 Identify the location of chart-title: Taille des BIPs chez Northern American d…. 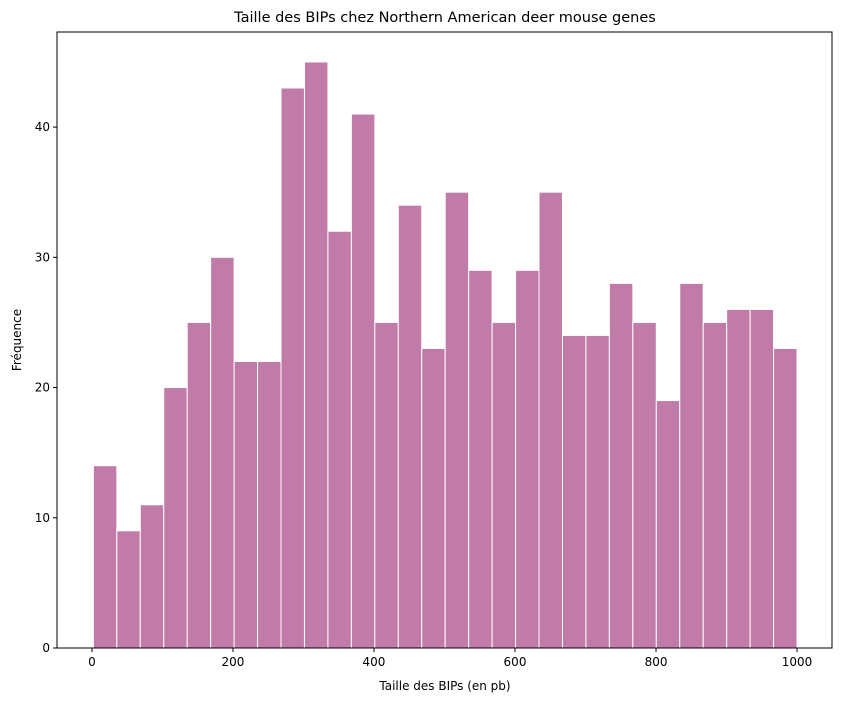
(444, 18).